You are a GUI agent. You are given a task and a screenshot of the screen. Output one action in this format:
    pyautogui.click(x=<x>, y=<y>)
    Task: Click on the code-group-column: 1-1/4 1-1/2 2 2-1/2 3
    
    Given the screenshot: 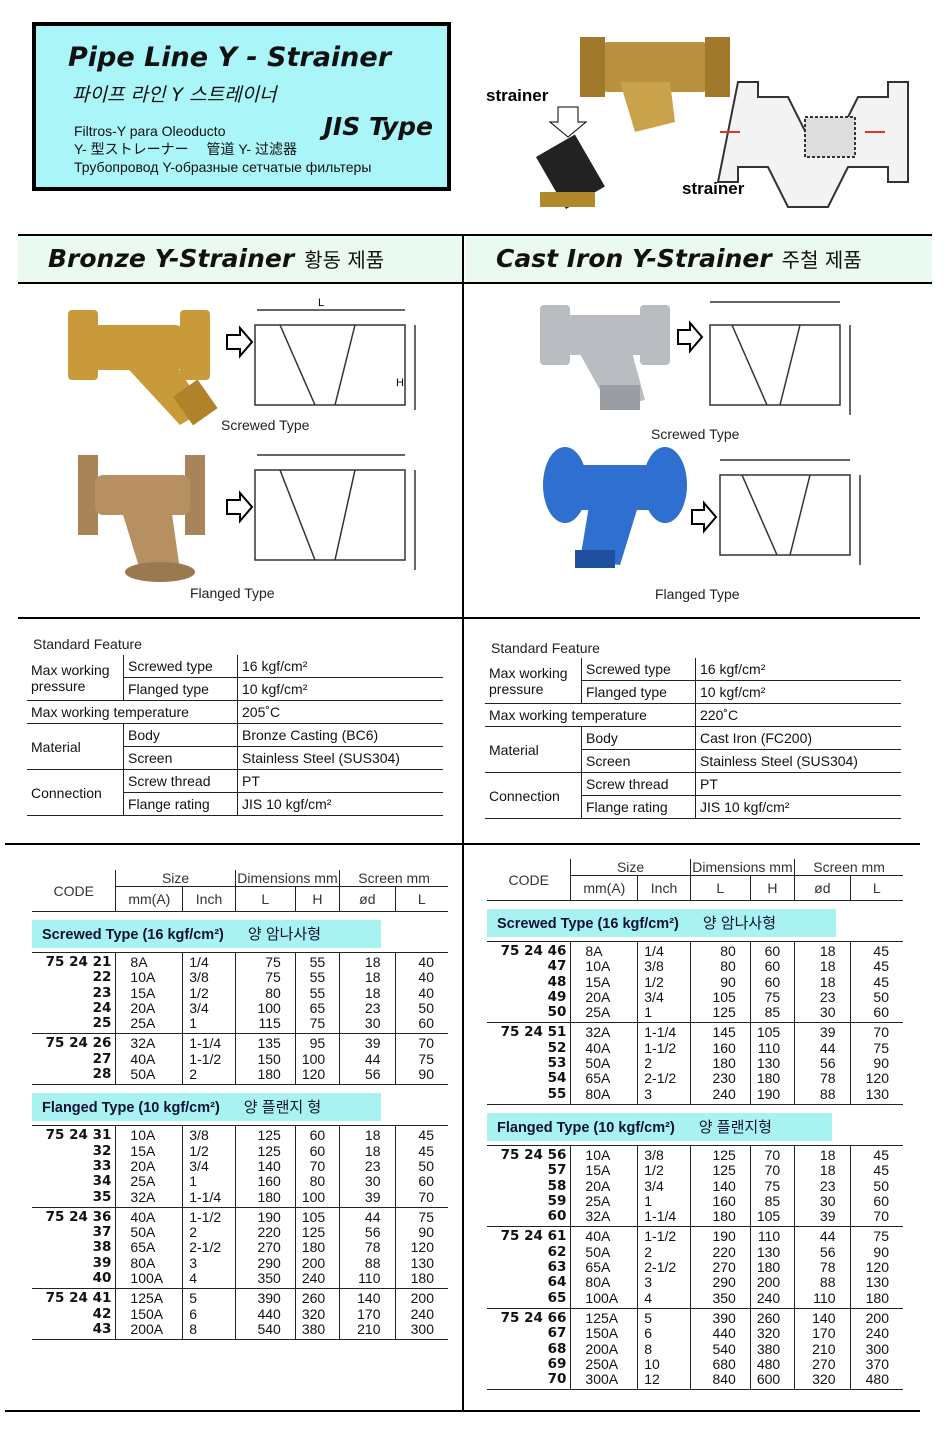 What is the action you would take?
    pyautogui.click(x=664, y=1063)
    